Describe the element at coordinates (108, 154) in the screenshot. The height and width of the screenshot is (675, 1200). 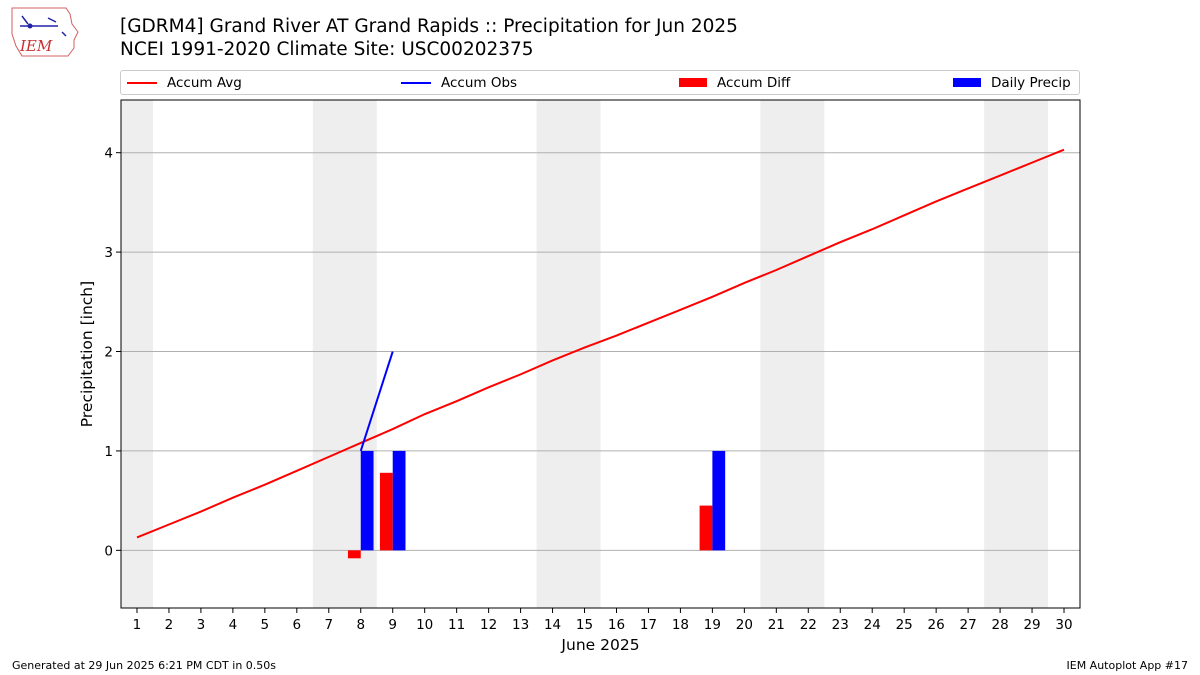
I see `y-tick-label-4: 4` at that location.